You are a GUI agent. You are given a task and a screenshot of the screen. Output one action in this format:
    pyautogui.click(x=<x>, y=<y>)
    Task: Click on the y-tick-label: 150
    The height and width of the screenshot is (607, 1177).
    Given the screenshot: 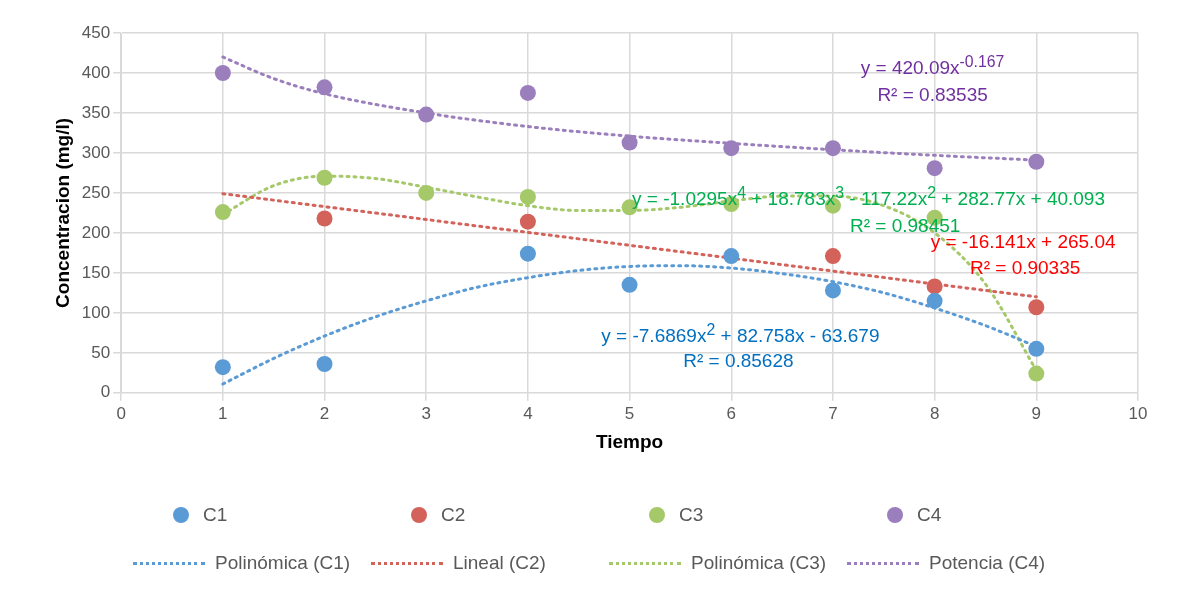 What is the action you would take?
    pyautogui.click(x=96, y=272)
    